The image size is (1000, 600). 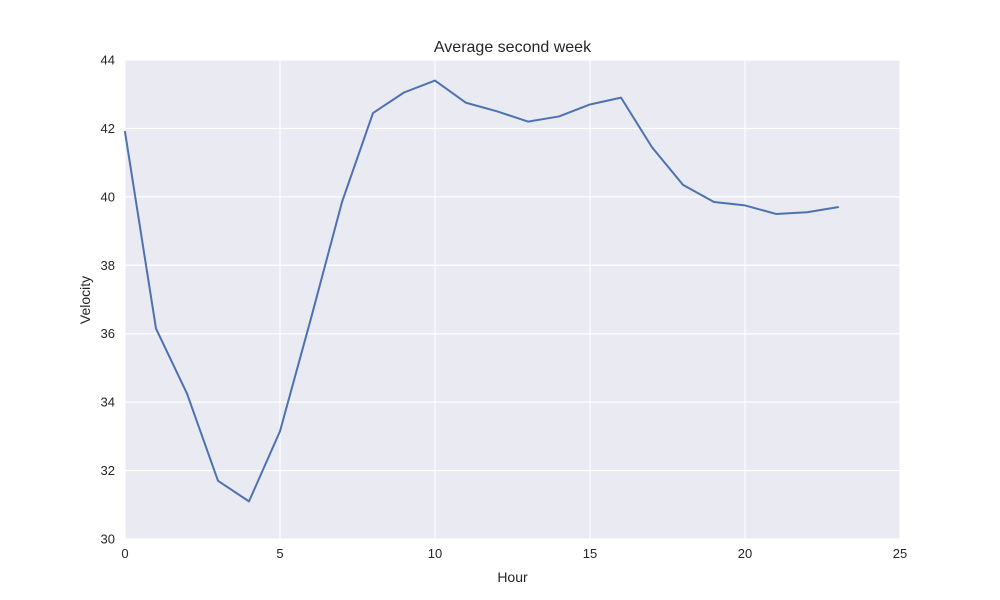 I want to click on y-tick-label: 40, so click(x=108, y=196).